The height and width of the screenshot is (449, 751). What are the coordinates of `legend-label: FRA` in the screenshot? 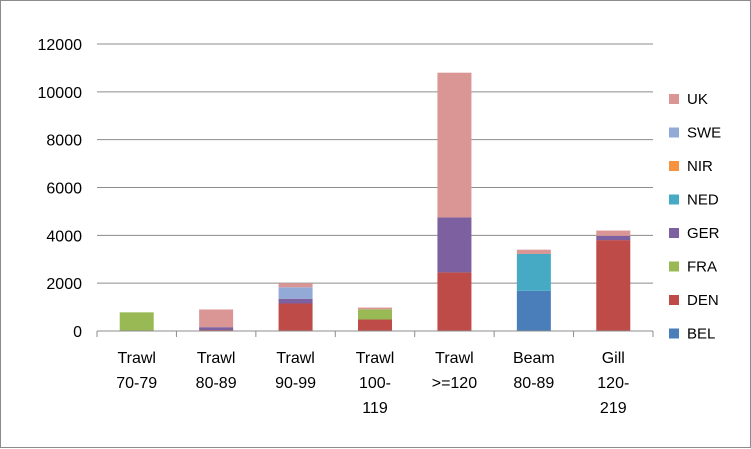 It's located at (702, 267).